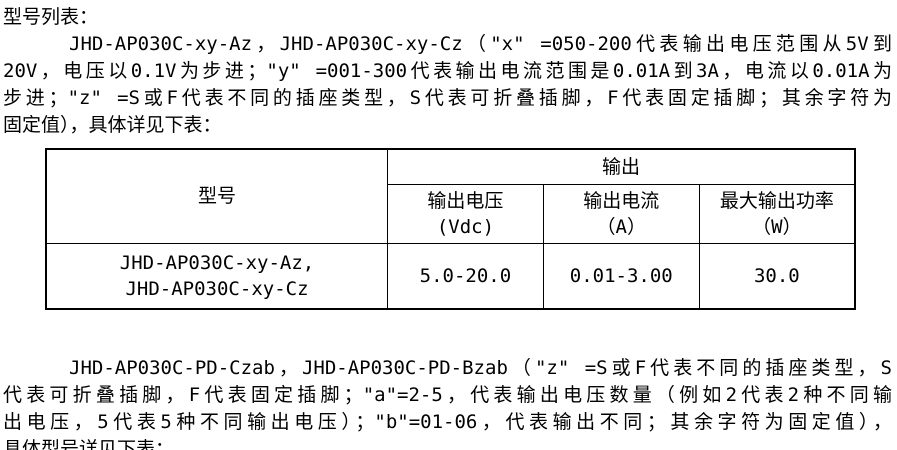 This screenshot has height=450, width=897. Describe the element at coordinates (465, 226) in the screenshot. I see `output-voltage-header-unit: (Vdc)` at that location.